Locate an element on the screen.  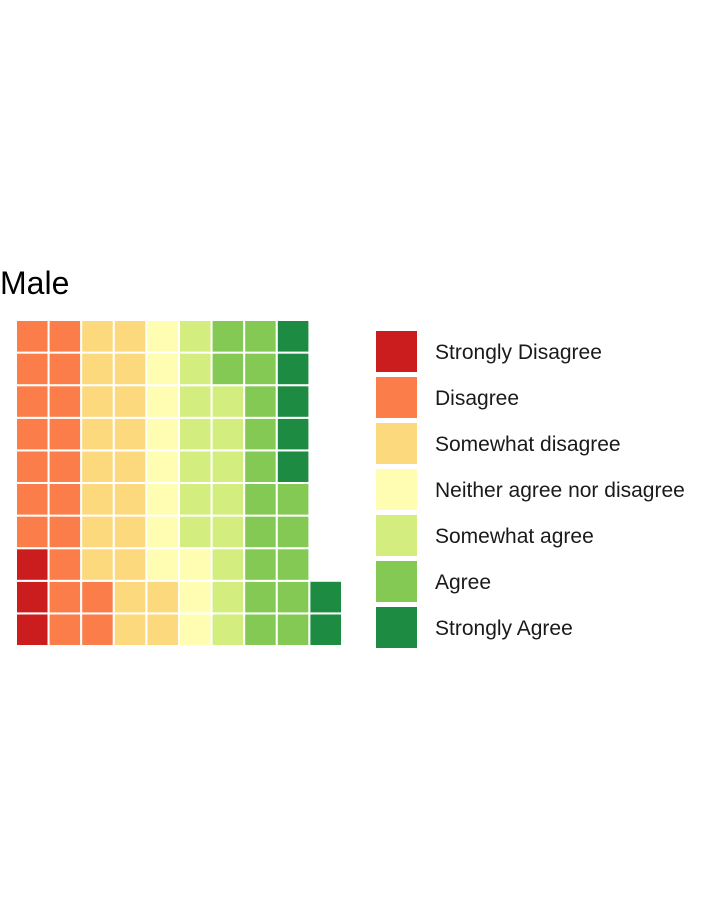
legend-label: Agree is located at coordinates (463, 582).